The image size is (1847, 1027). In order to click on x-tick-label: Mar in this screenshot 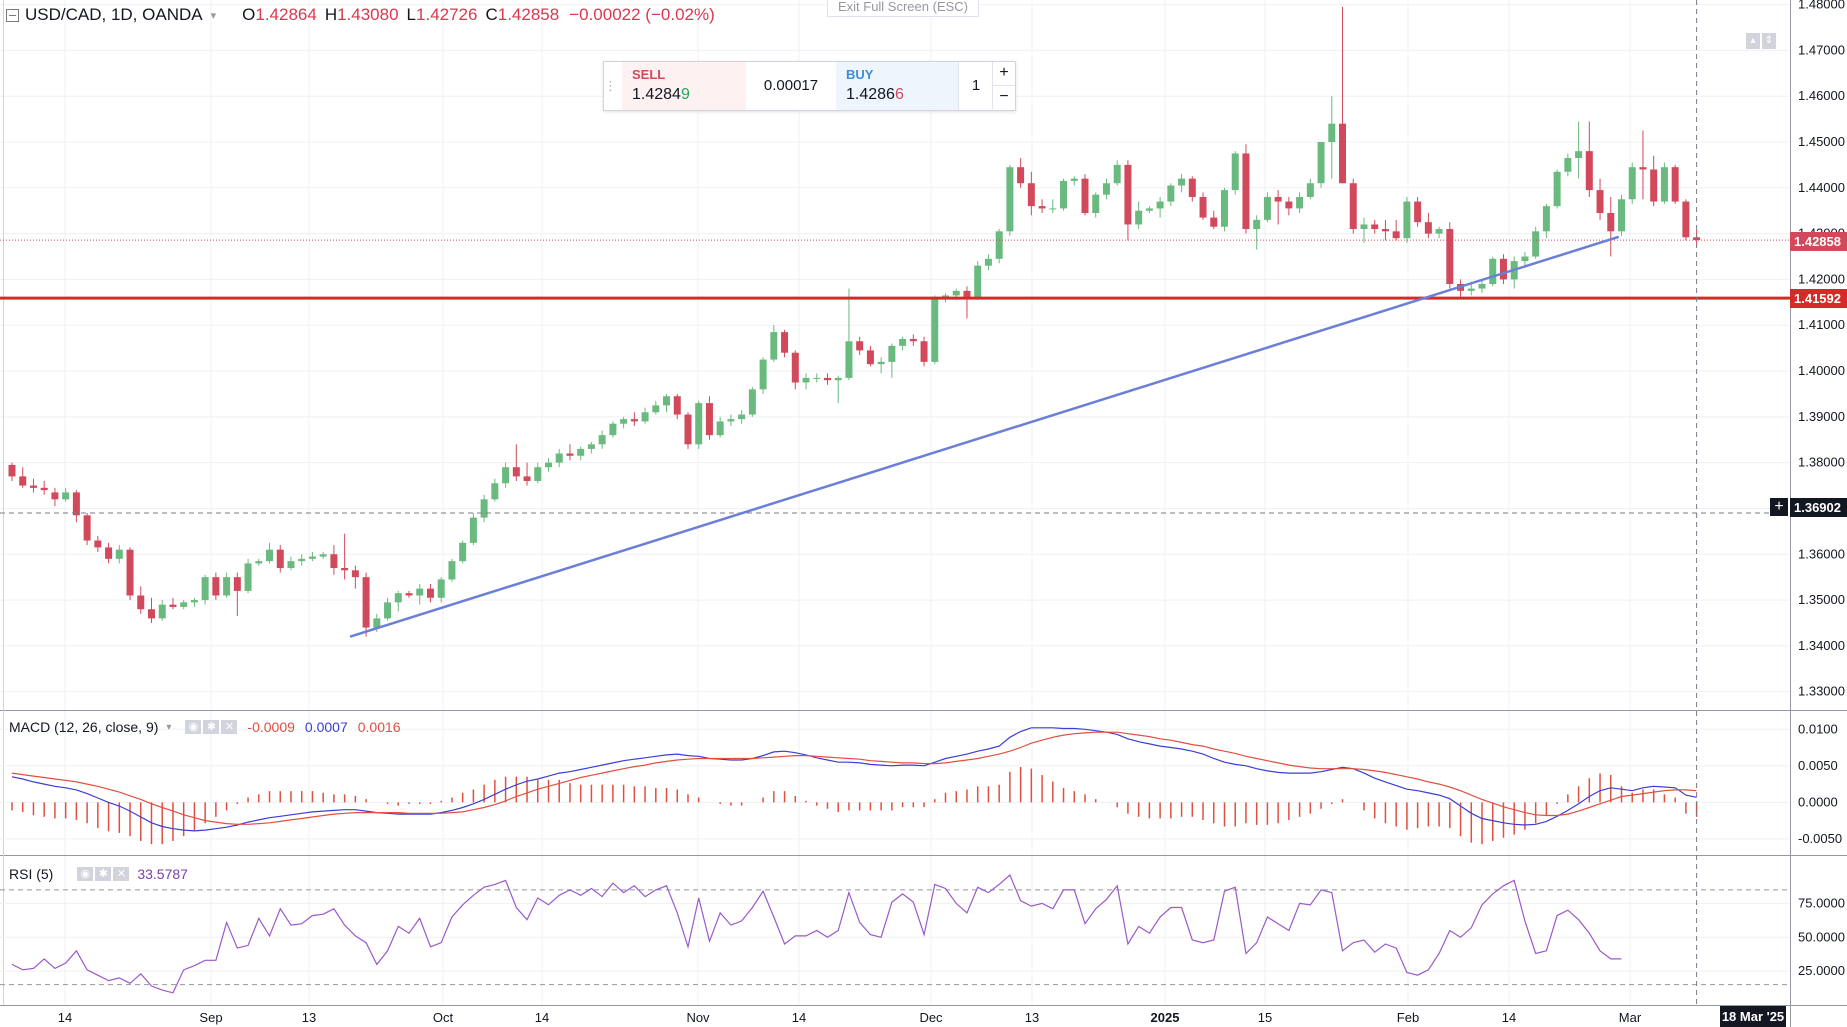, I will do `click(1630, 1017)`.